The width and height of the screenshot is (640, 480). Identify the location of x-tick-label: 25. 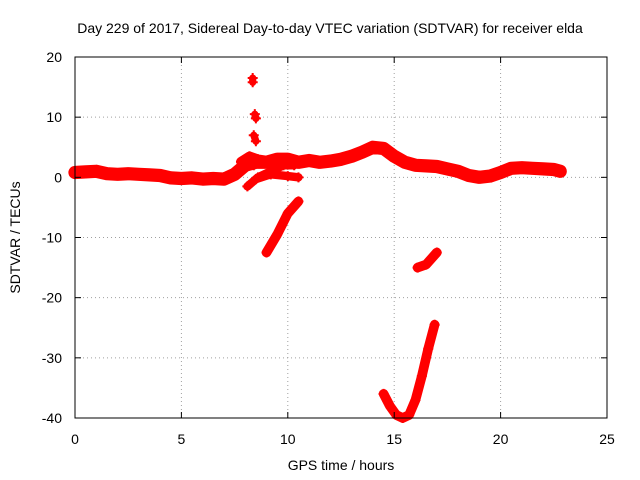
(607, 439).